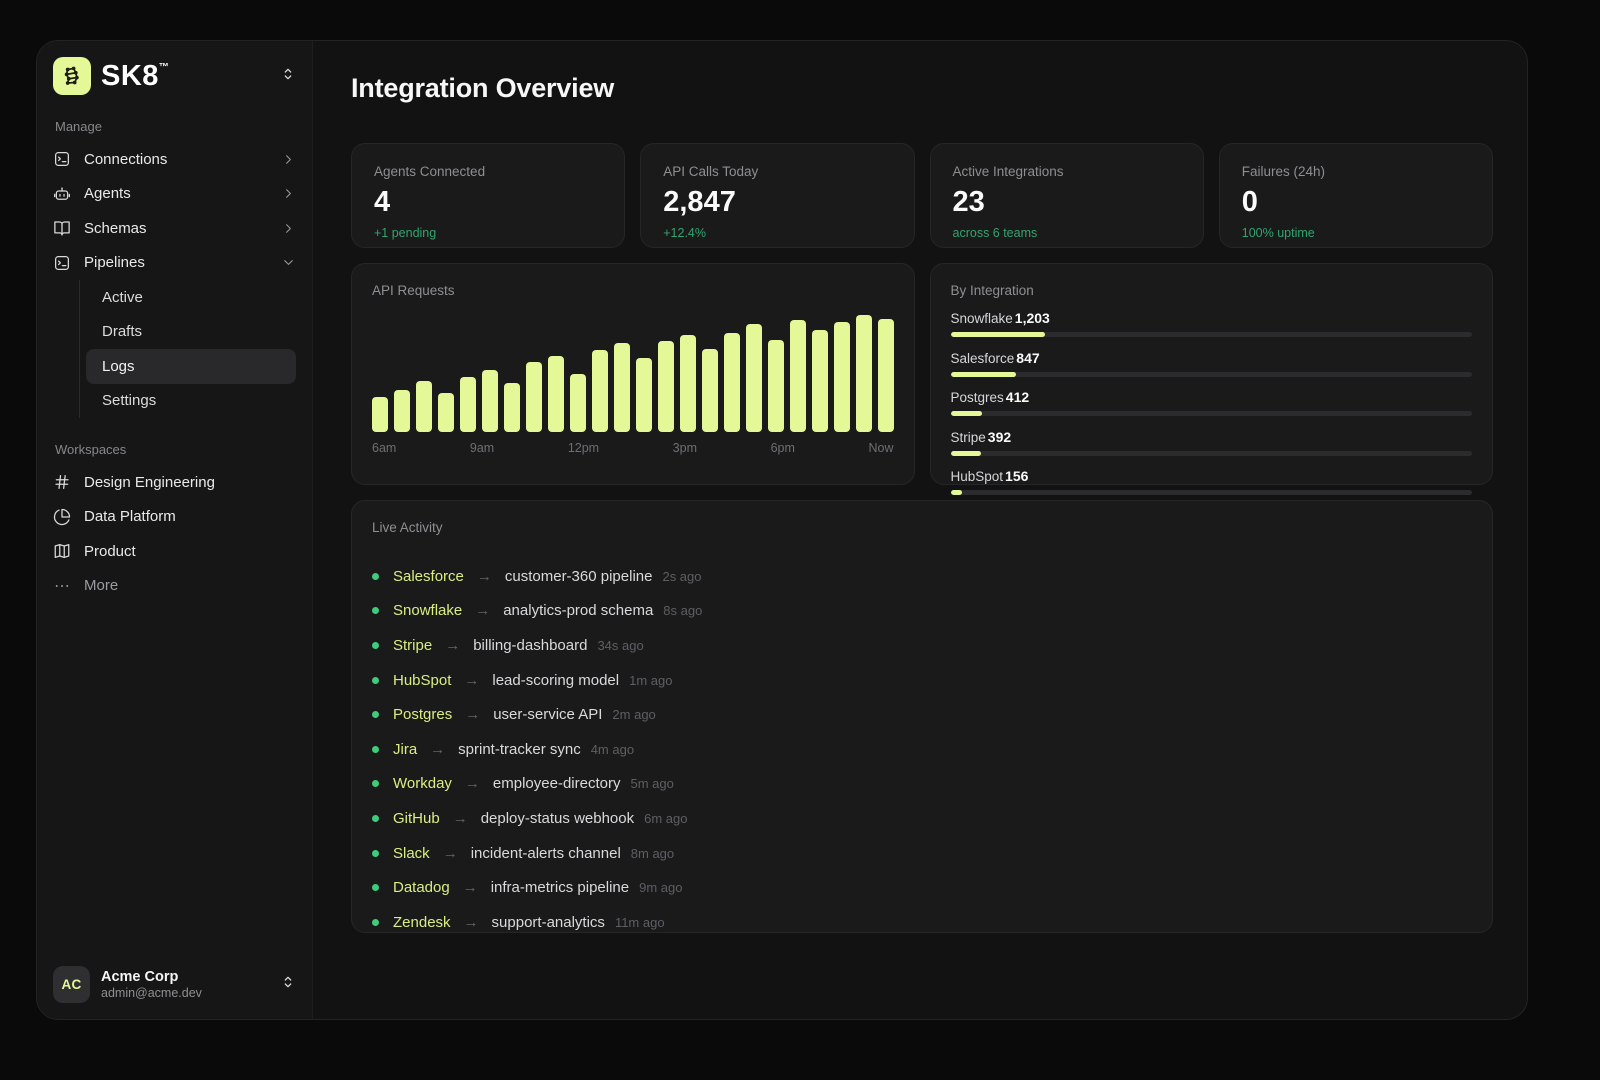 Image resolution: width=1600 pixels, height=1080 pixels. I want to click on brand-logo, so click(72, 76).